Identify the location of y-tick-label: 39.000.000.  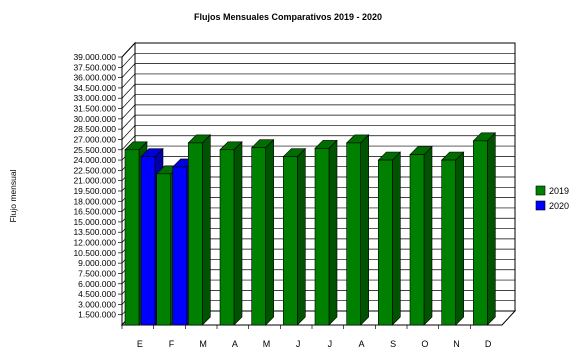
(94, 57).